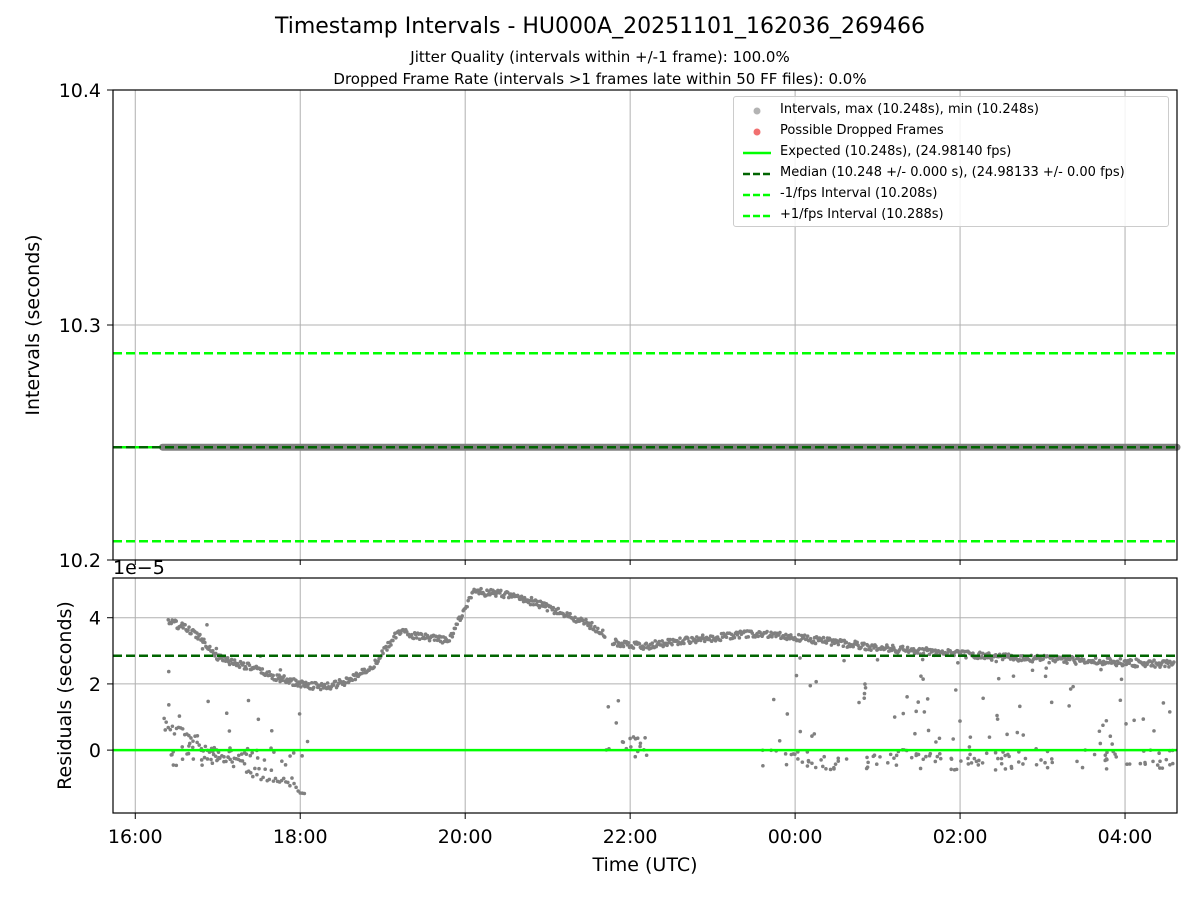  What do you see at coordinates (135, 837) in the screenshot?
I see `bottom-x-tick-label: 16:00` at bounding box center [135, 837].